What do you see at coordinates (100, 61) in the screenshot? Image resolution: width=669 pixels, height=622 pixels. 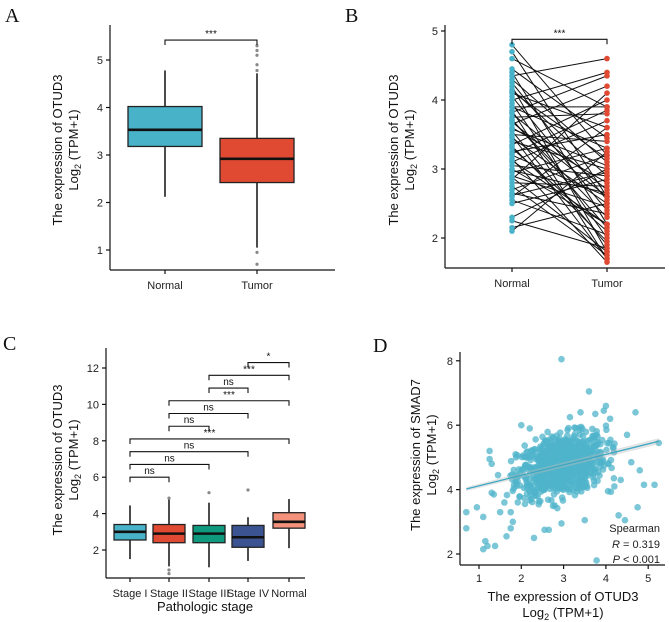 I see `y-tick-label: 5` at bounding box center [100, 61].